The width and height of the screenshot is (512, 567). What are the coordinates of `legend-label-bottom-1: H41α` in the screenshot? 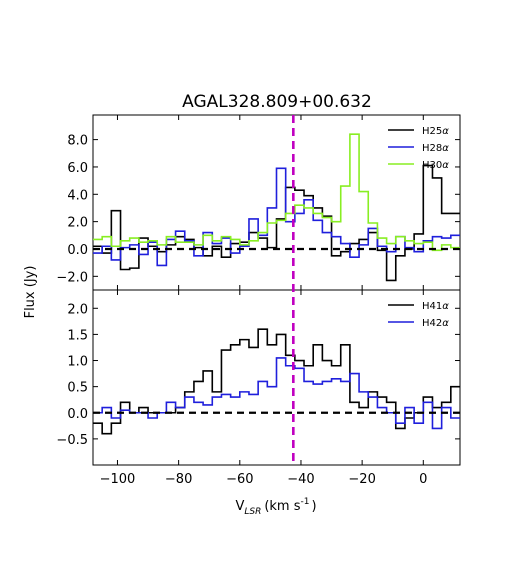 It's located at (435, 306).